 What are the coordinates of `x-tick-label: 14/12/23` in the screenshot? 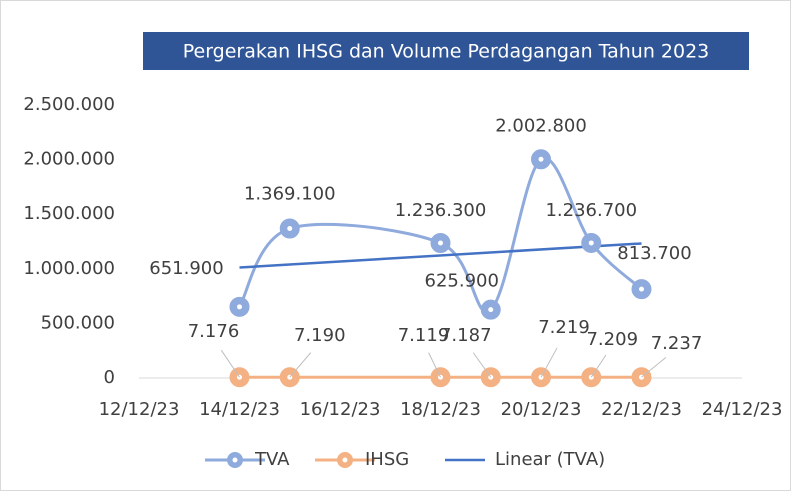 It's located at (239, 409).